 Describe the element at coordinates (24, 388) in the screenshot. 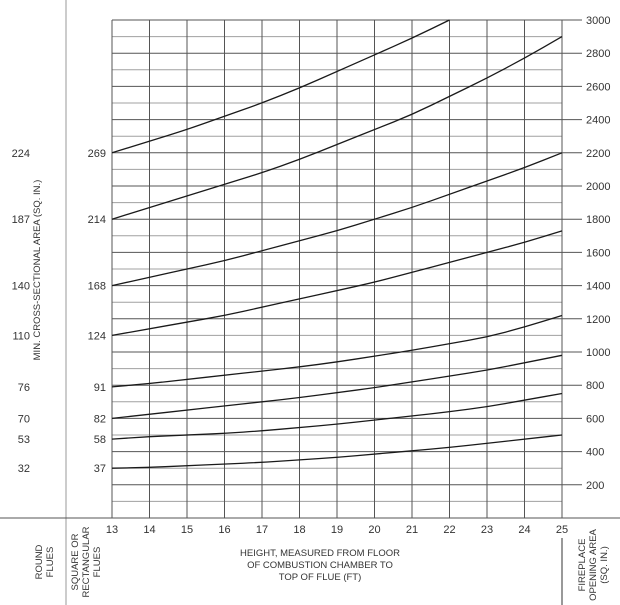

I see `round-flue-size-label: 76` at that location.